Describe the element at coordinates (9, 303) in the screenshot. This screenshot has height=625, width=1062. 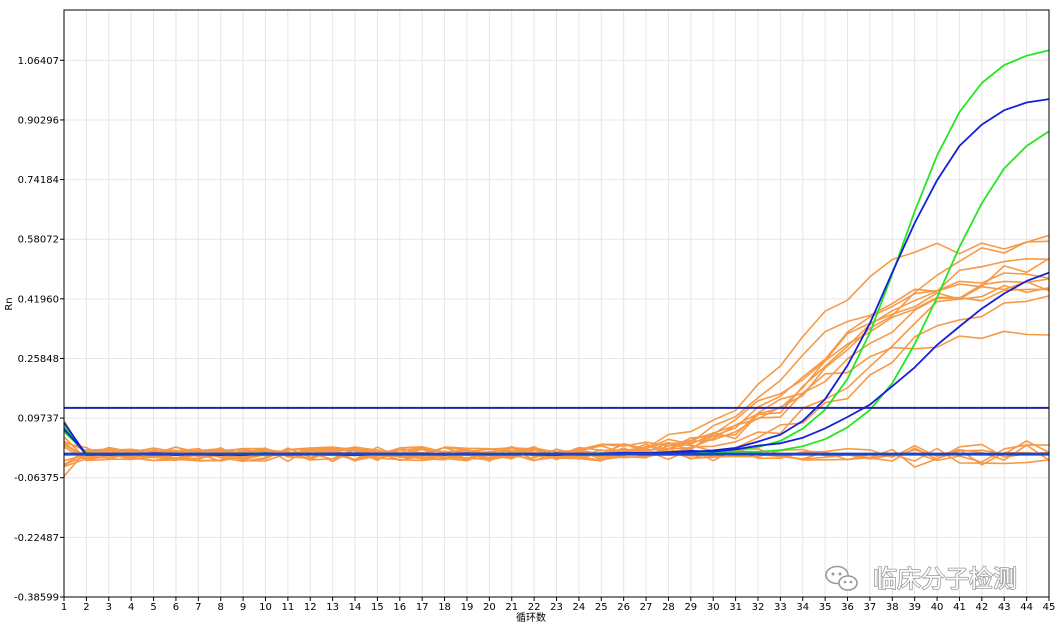
I see `y-axis-label: Rn` at that location.